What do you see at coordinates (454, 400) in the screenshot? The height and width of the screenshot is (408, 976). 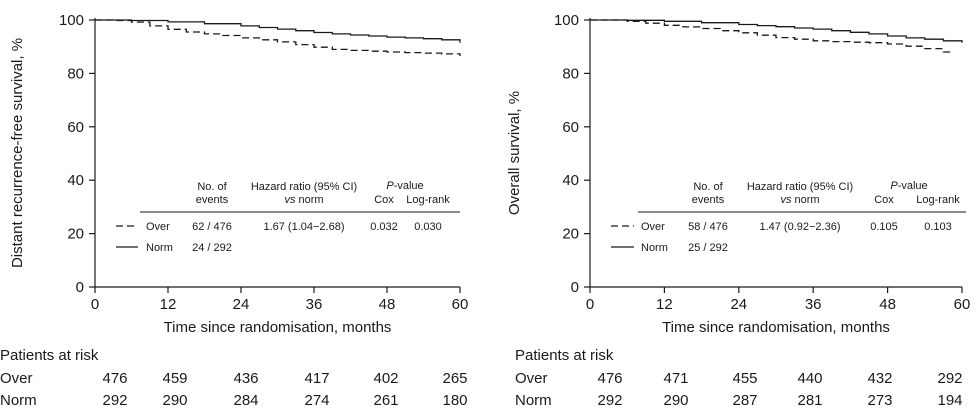 I see `at-risk-value: 180` at bounding box center [454, 400].